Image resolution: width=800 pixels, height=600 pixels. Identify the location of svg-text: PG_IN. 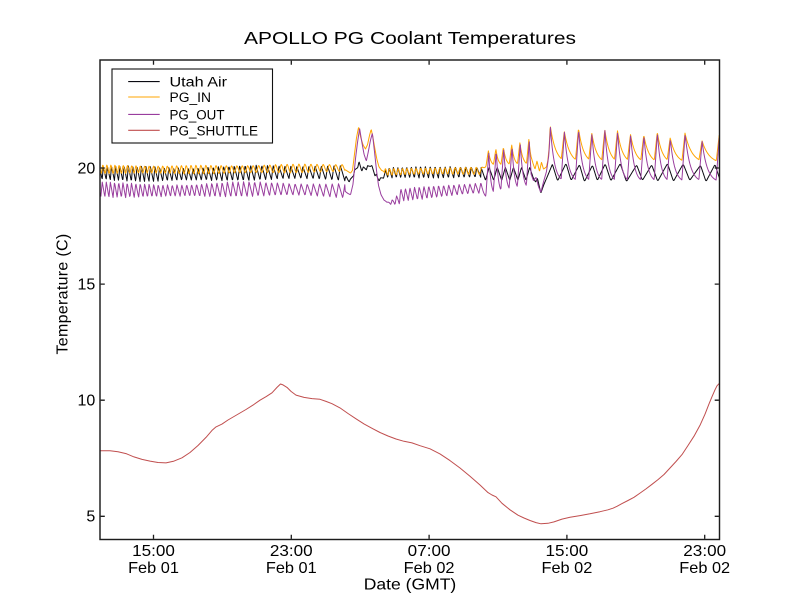
(191, 98).